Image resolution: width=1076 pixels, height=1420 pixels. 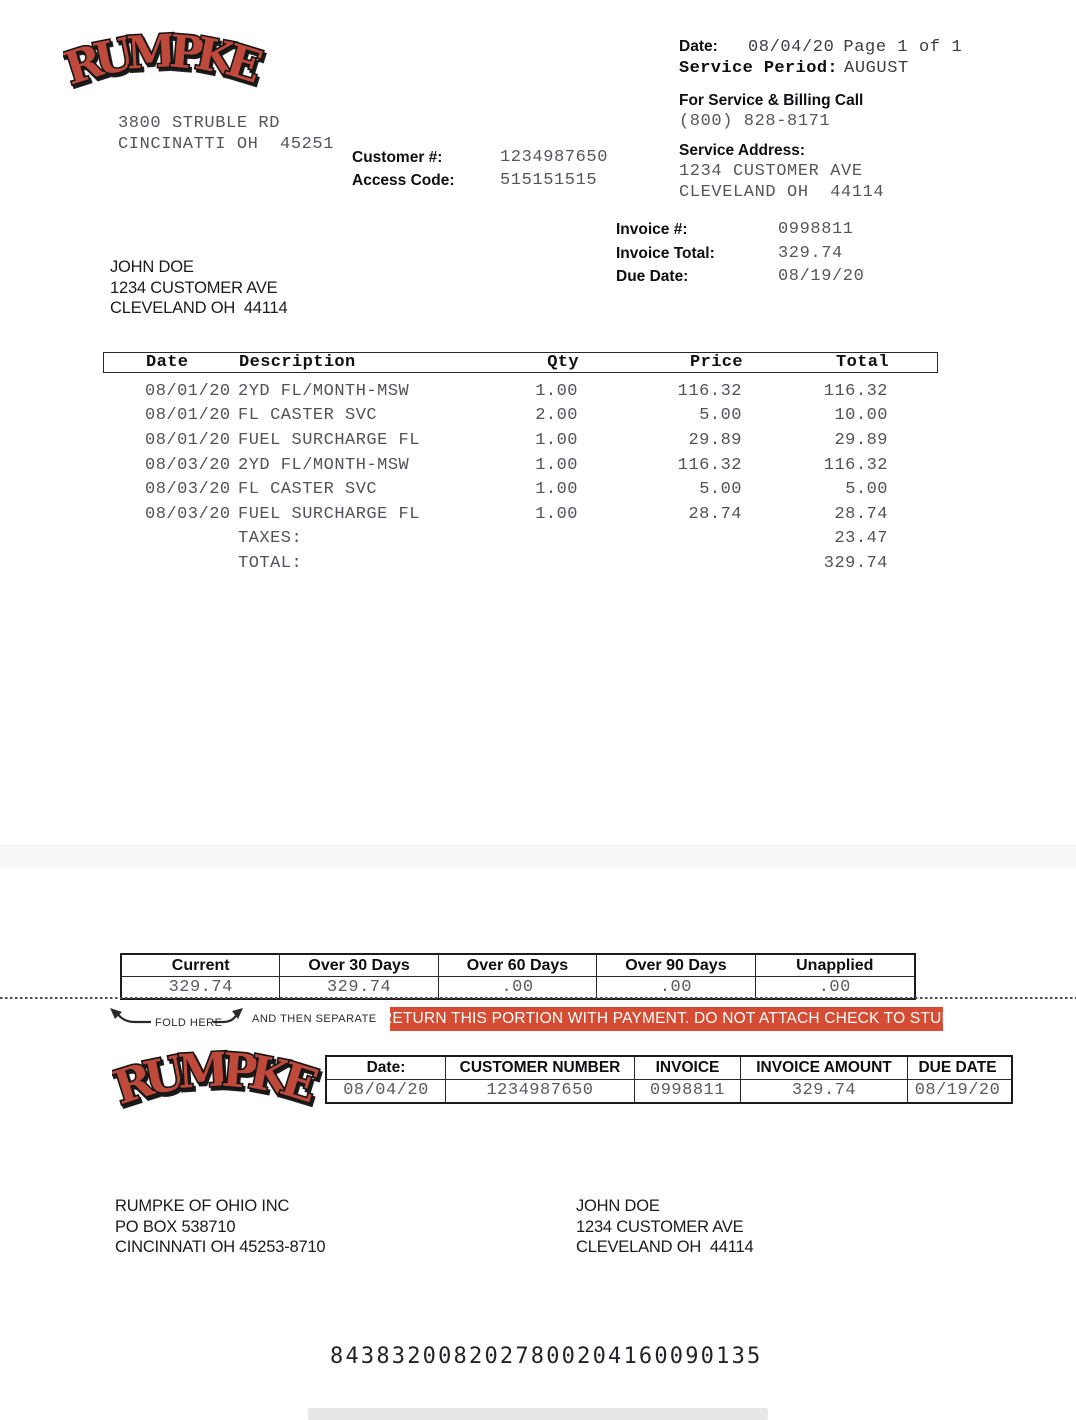 What do you see at coordinates (810, 253) in the screenshot?
I see `invoice-total-value: 329.74` at bounding box center [810, 253].